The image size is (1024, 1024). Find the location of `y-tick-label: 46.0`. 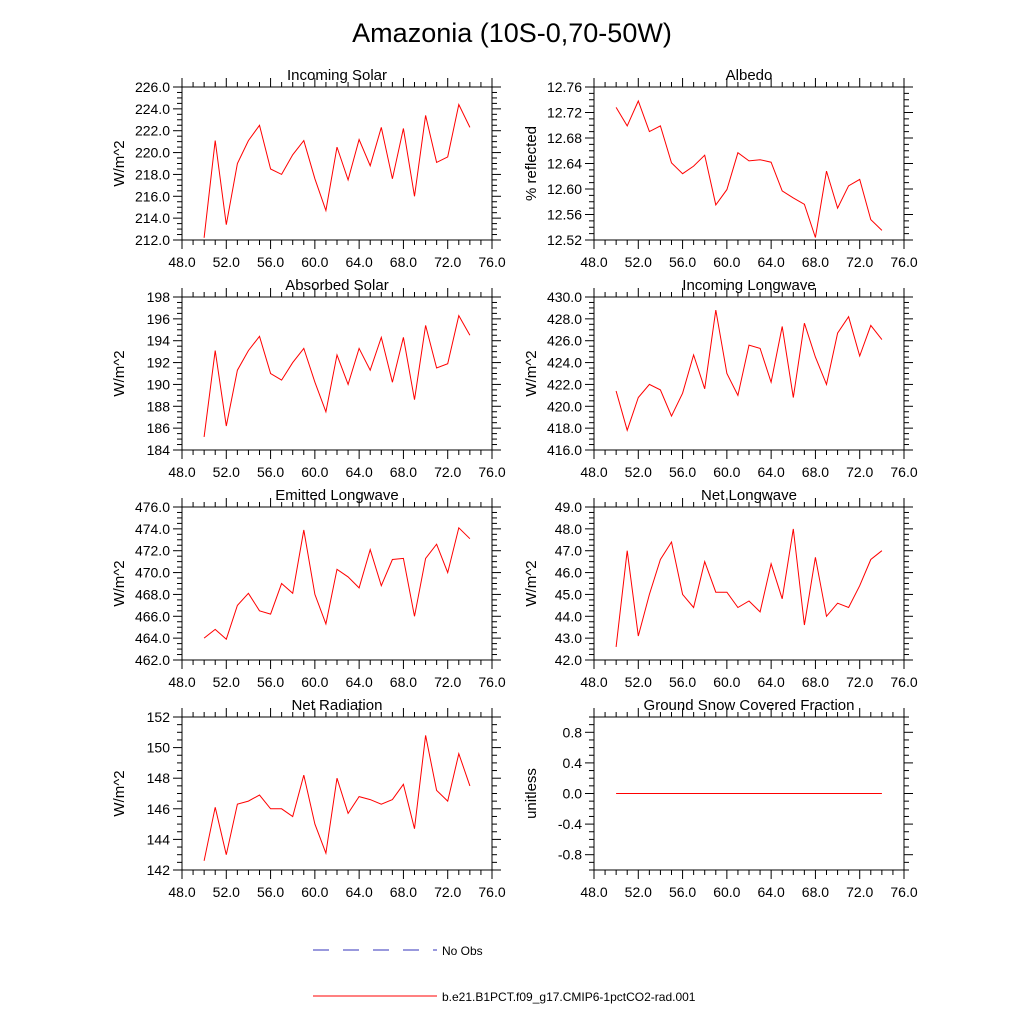

y-tick-label: 46.0 is located at coordinates (568, 573).